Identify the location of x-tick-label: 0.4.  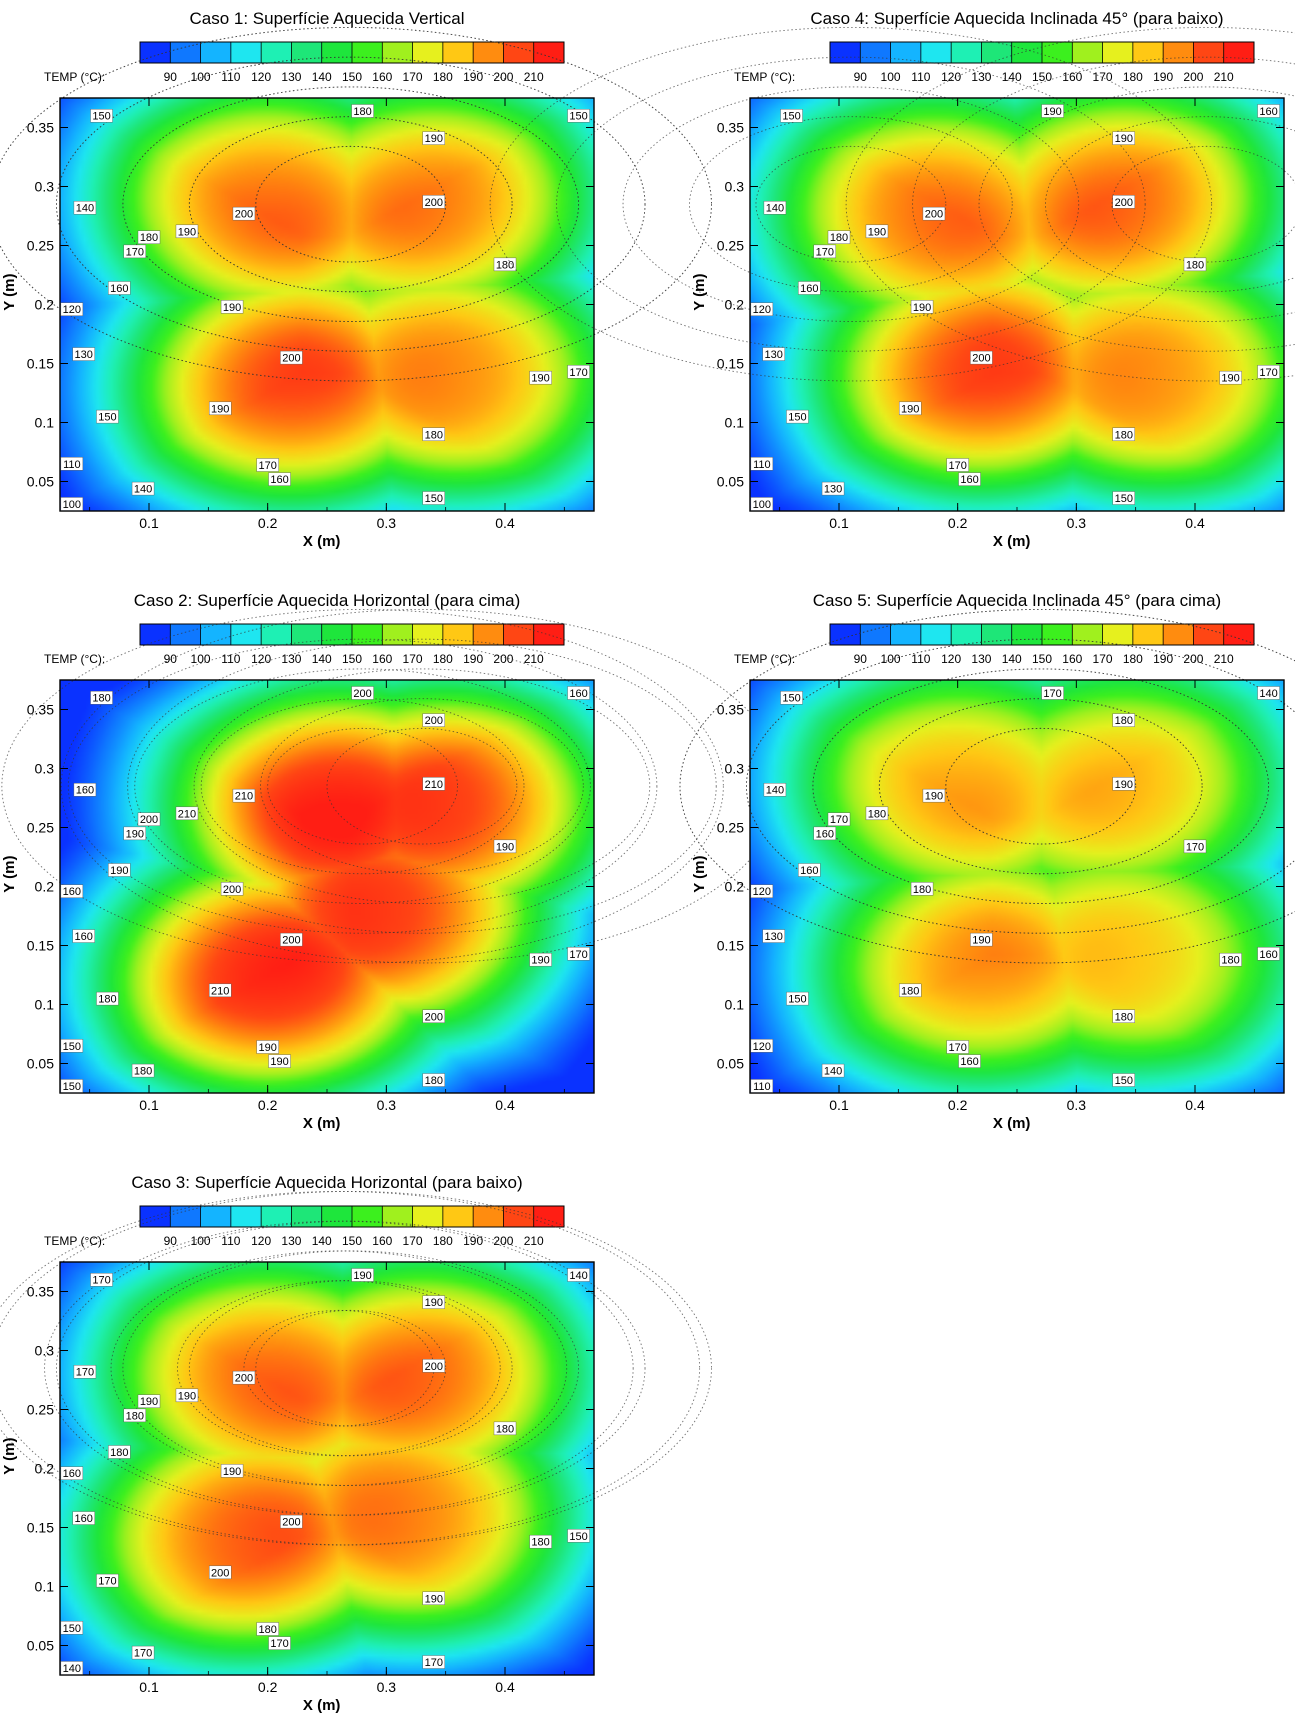
(505, 1105).